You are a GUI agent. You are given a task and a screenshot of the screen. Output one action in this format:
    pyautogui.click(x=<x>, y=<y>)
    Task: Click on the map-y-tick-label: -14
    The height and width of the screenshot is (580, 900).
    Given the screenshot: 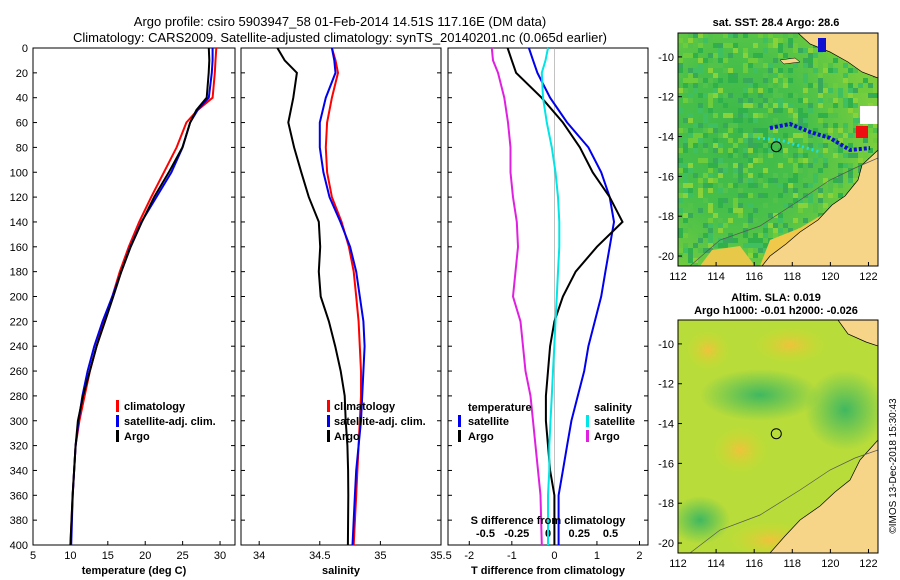 What is the action you would take?
    pyautogui.click(x=666, y=138)
    